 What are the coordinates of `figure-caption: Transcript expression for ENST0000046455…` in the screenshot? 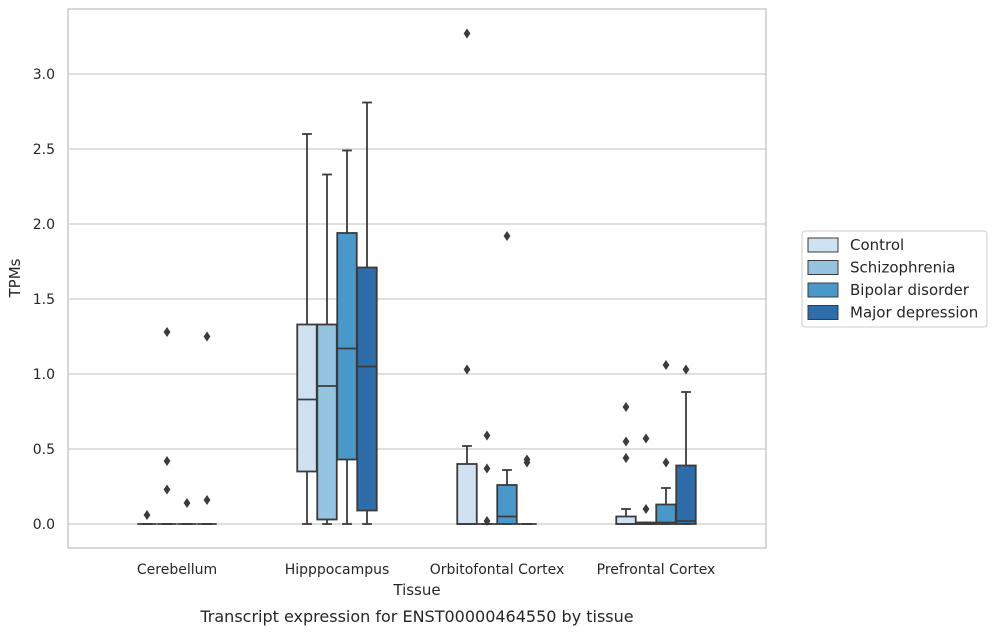 It's located at (416, 616).